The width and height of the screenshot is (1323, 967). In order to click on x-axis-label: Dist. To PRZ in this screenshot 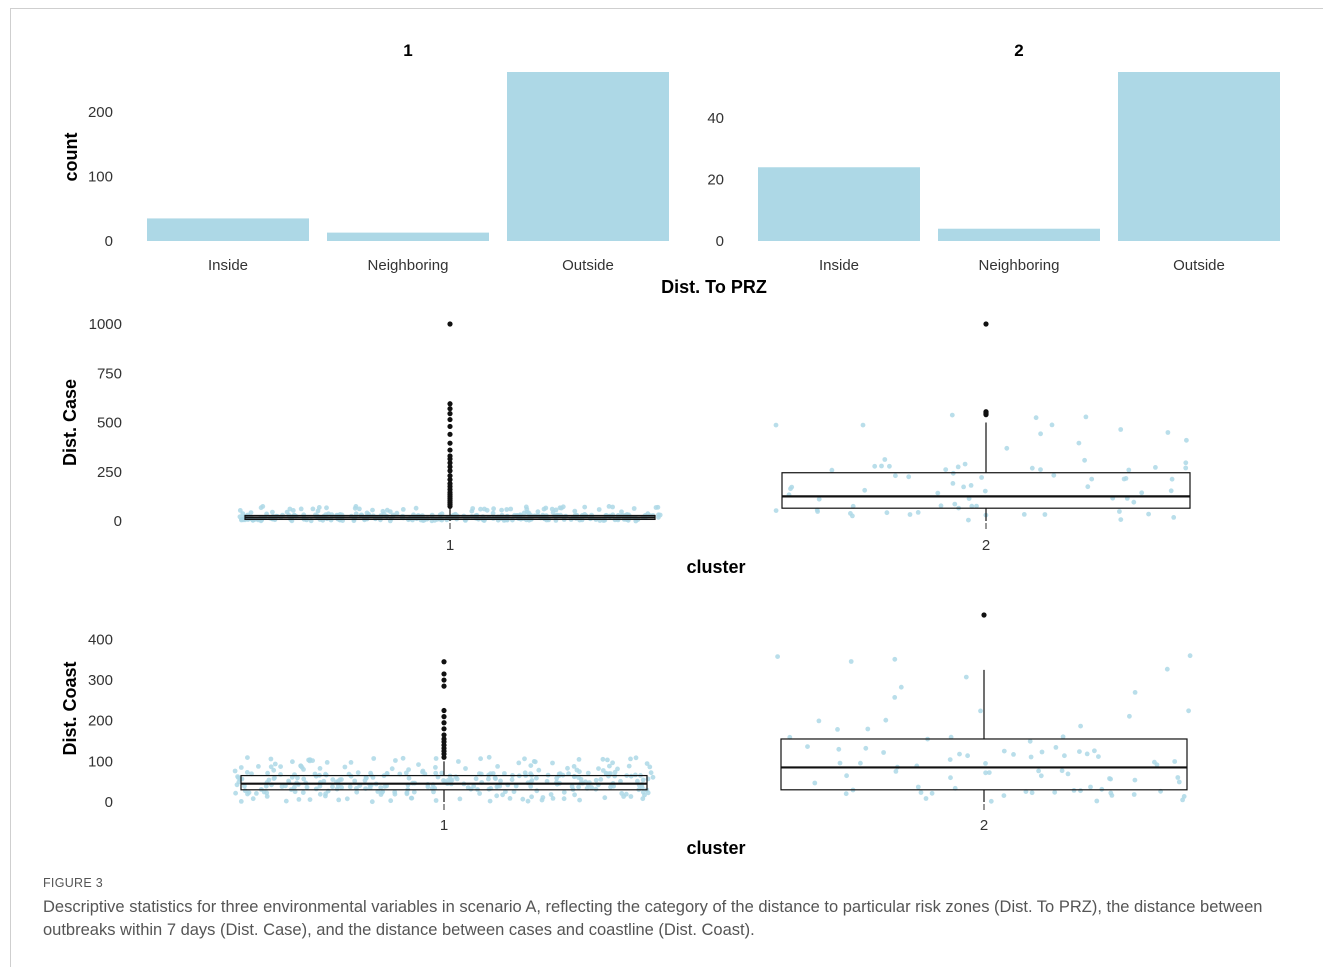, I will do `click(714, 287)`.